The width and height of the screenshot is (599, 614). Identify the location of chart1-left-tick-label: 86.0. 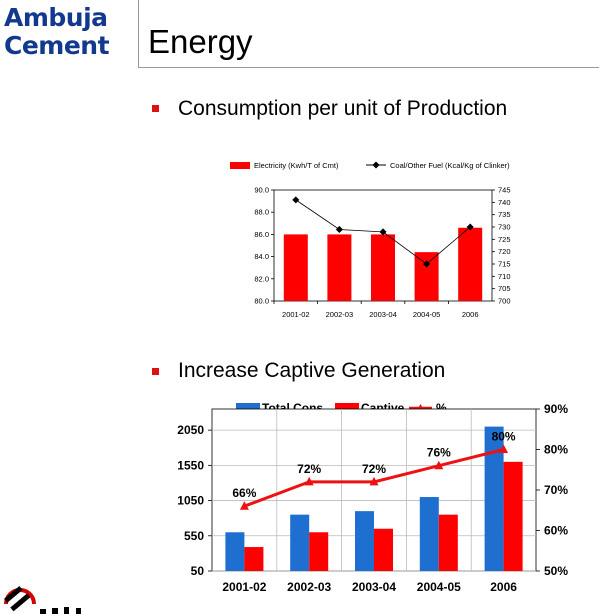
(261, 234).